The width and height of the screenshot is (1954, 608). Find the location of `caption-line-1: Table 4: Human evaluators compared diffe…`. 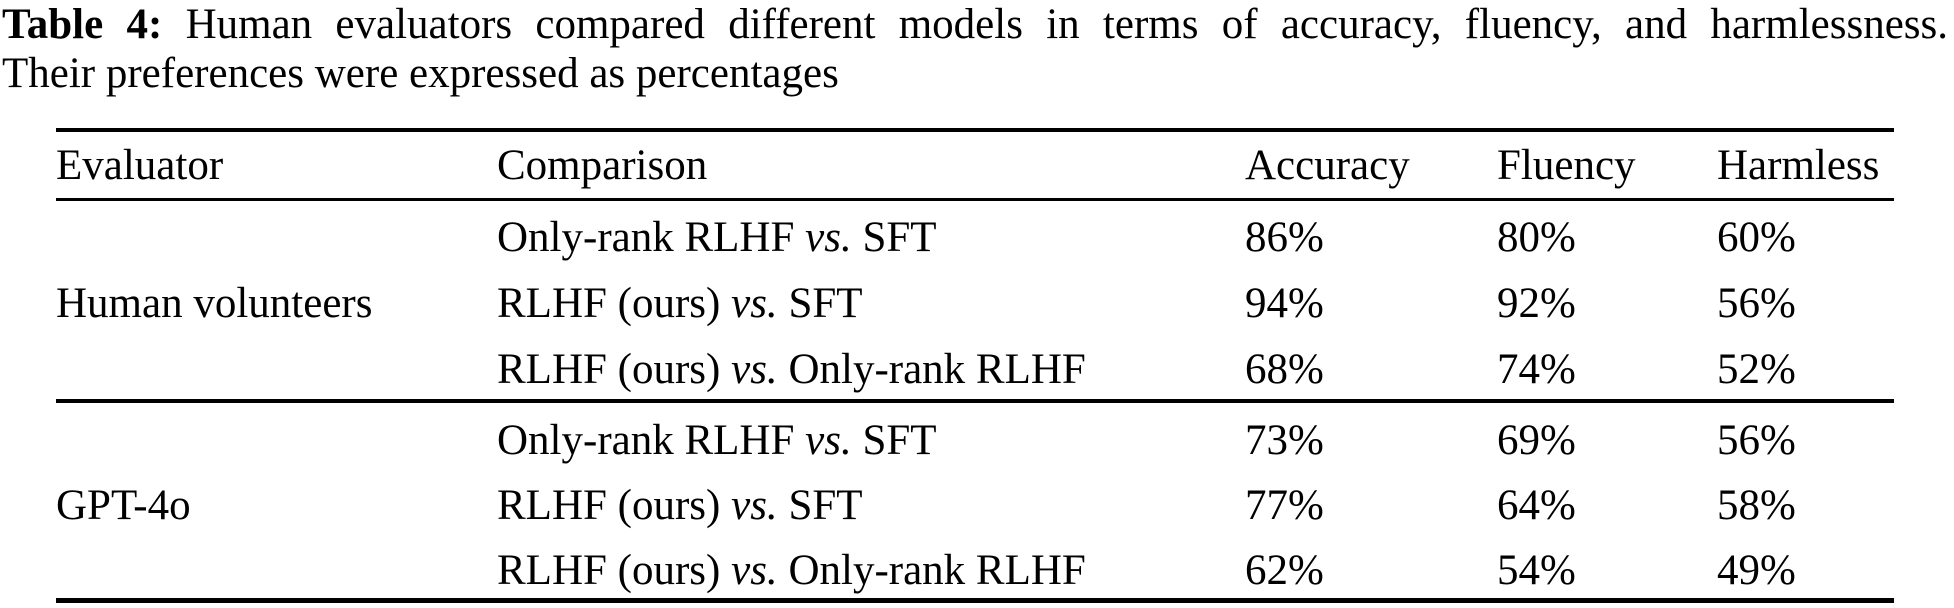

caption-line-1: Table 4: Human evaluators compared diffe… is located at coordinates (975, 24).